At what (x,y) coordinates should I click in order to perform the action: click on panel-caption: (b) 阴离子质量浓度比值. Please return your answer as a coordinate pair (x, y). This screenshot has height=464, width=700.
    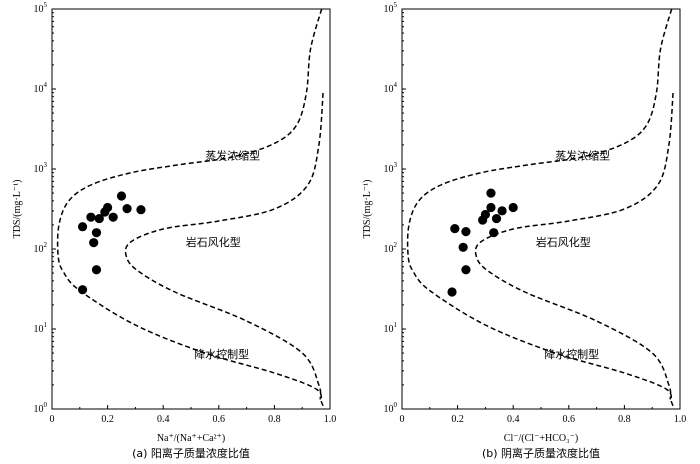
    Looking at the image, I should click on (541, 453).